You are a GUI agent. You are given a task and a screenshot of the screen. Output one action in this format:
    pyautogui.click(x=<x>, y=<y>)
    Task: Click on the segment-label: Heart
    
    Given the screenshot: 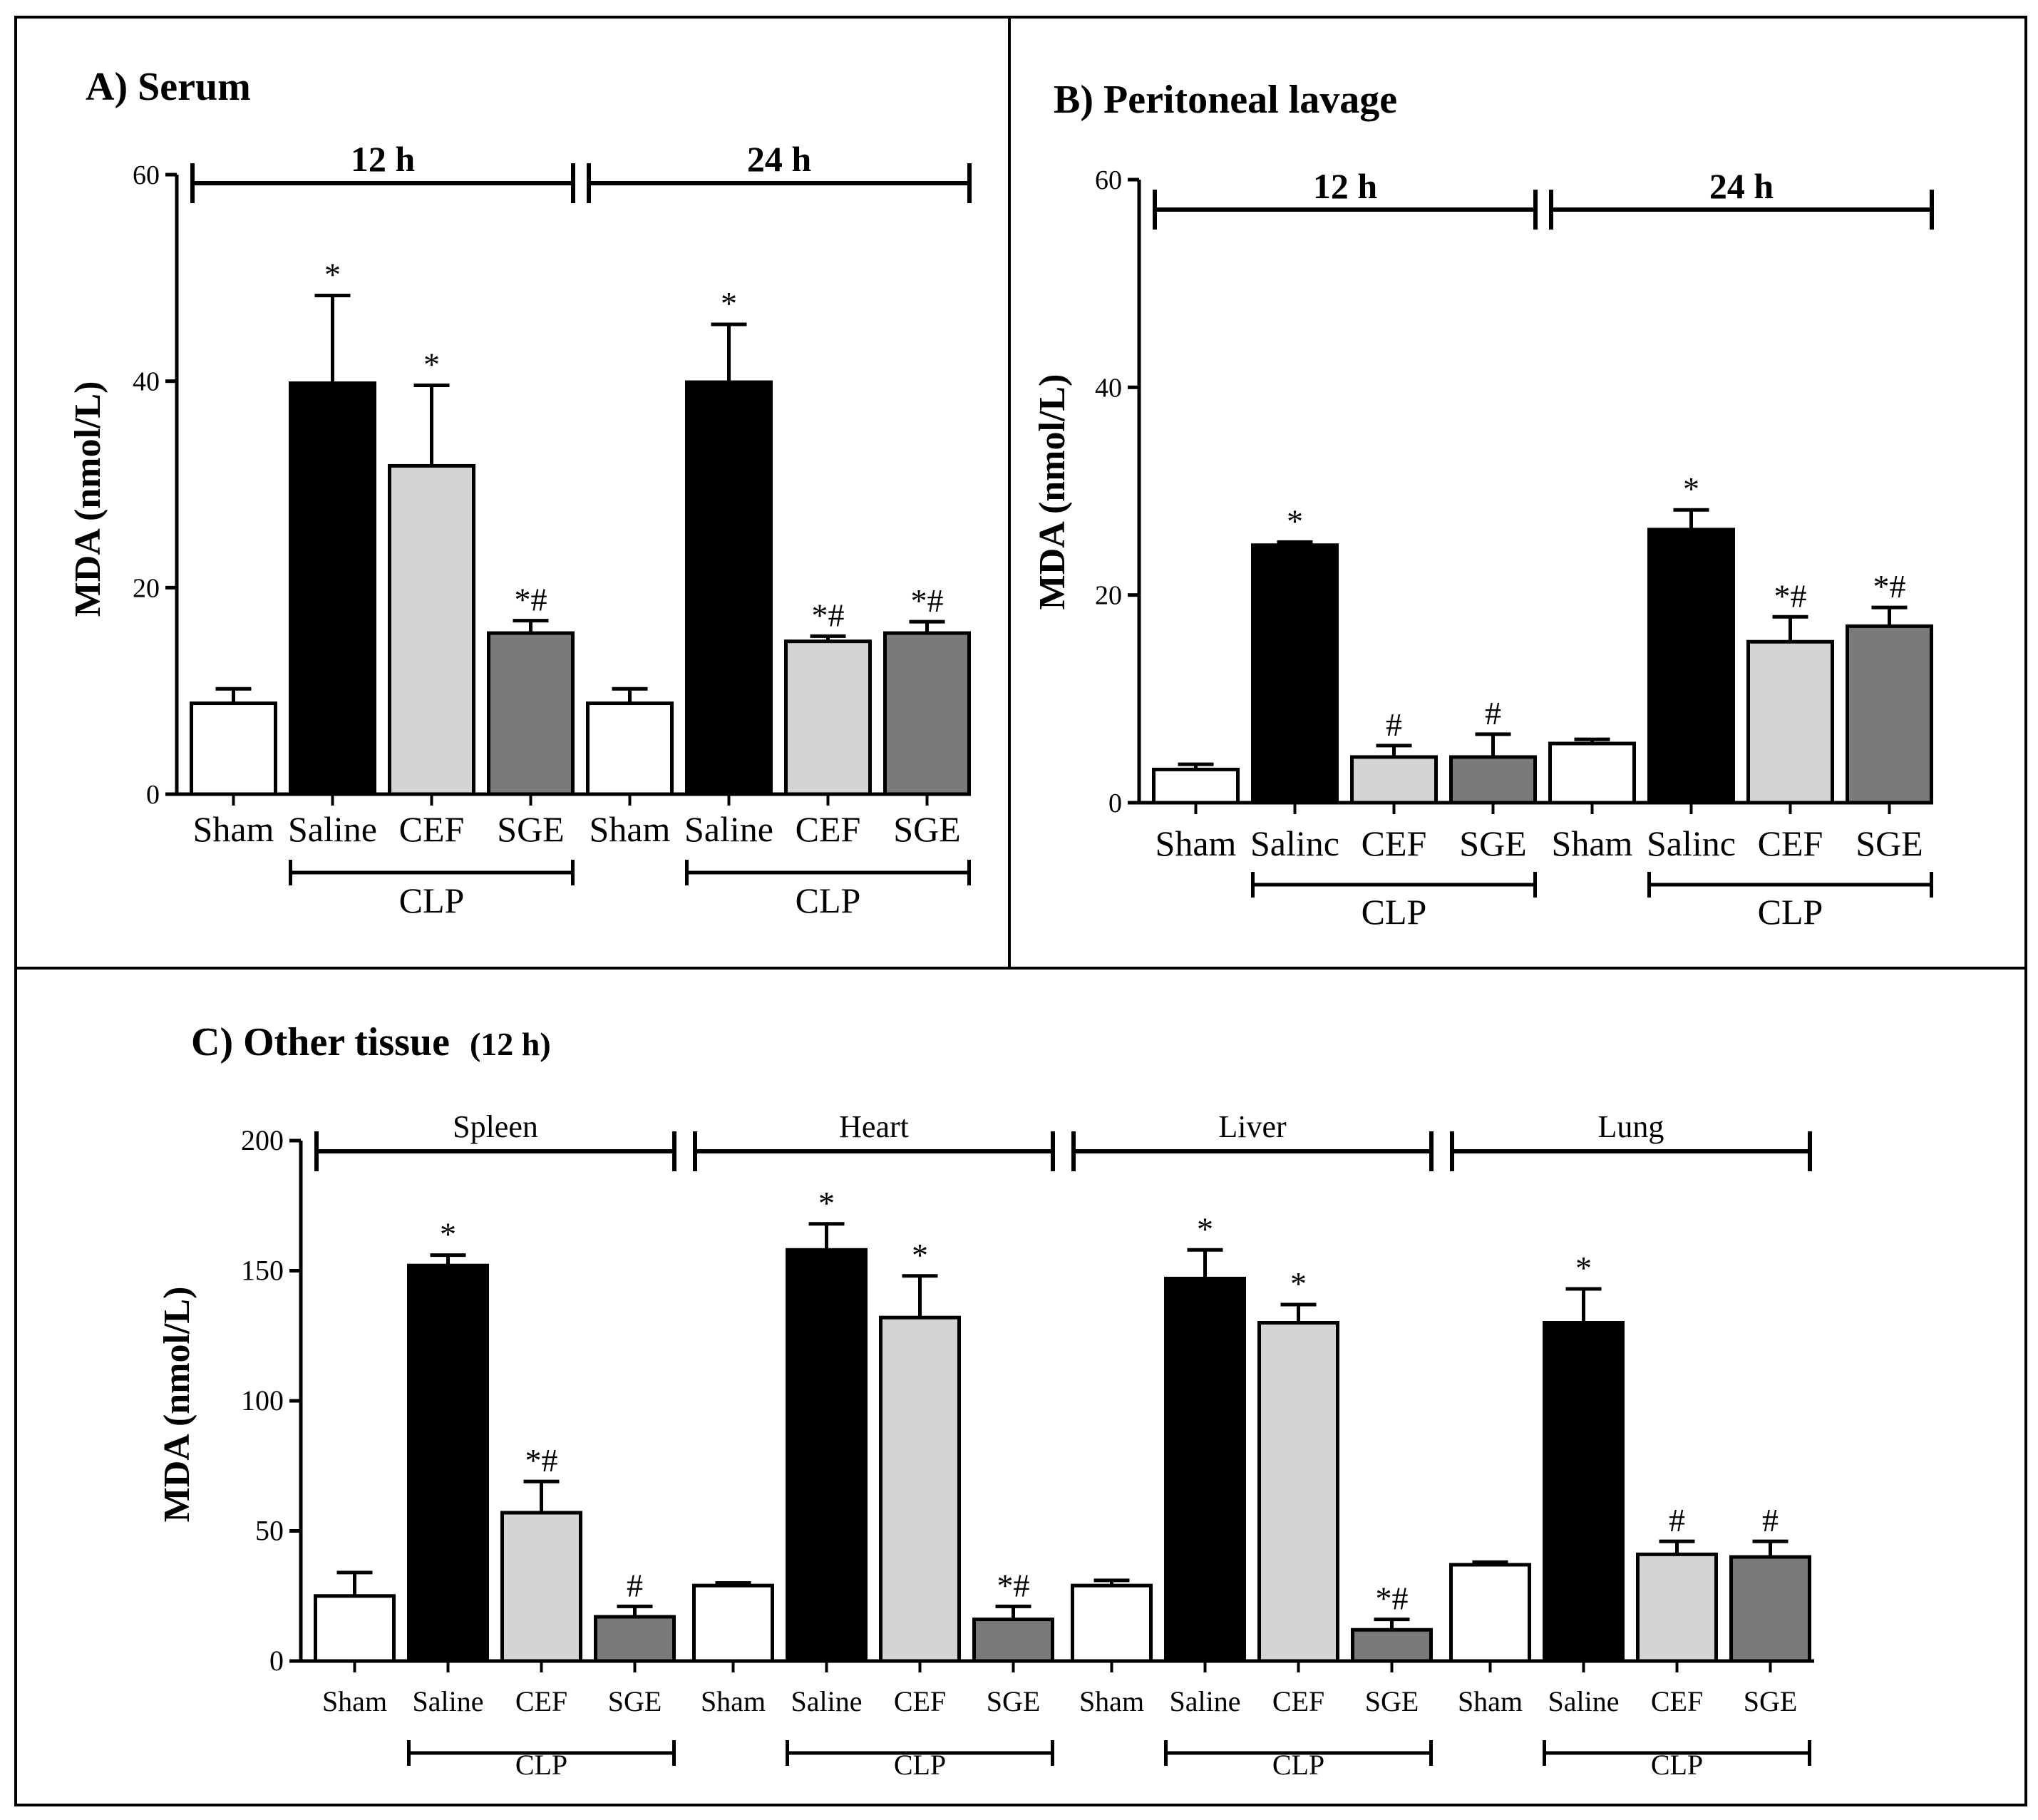 What is the action you would take?
    pyautogui.click(x=874, y=1126)
    